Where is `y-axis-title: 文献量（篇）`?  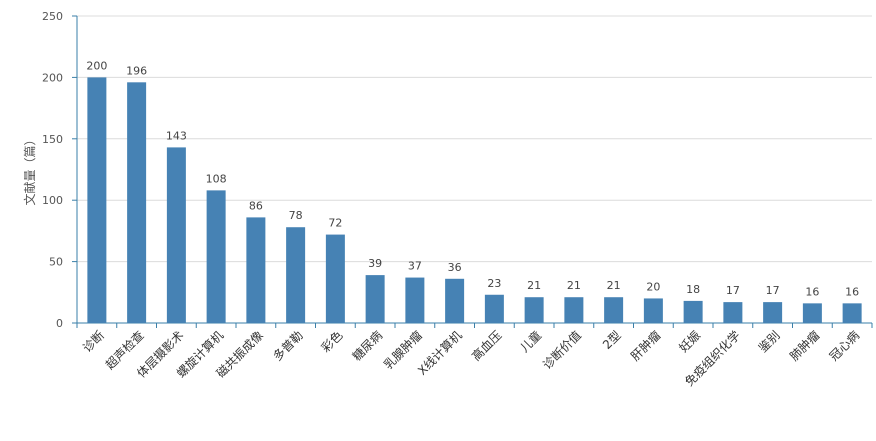 y-axis-title: 文献量（篇） is located at coordinates (29, 169).